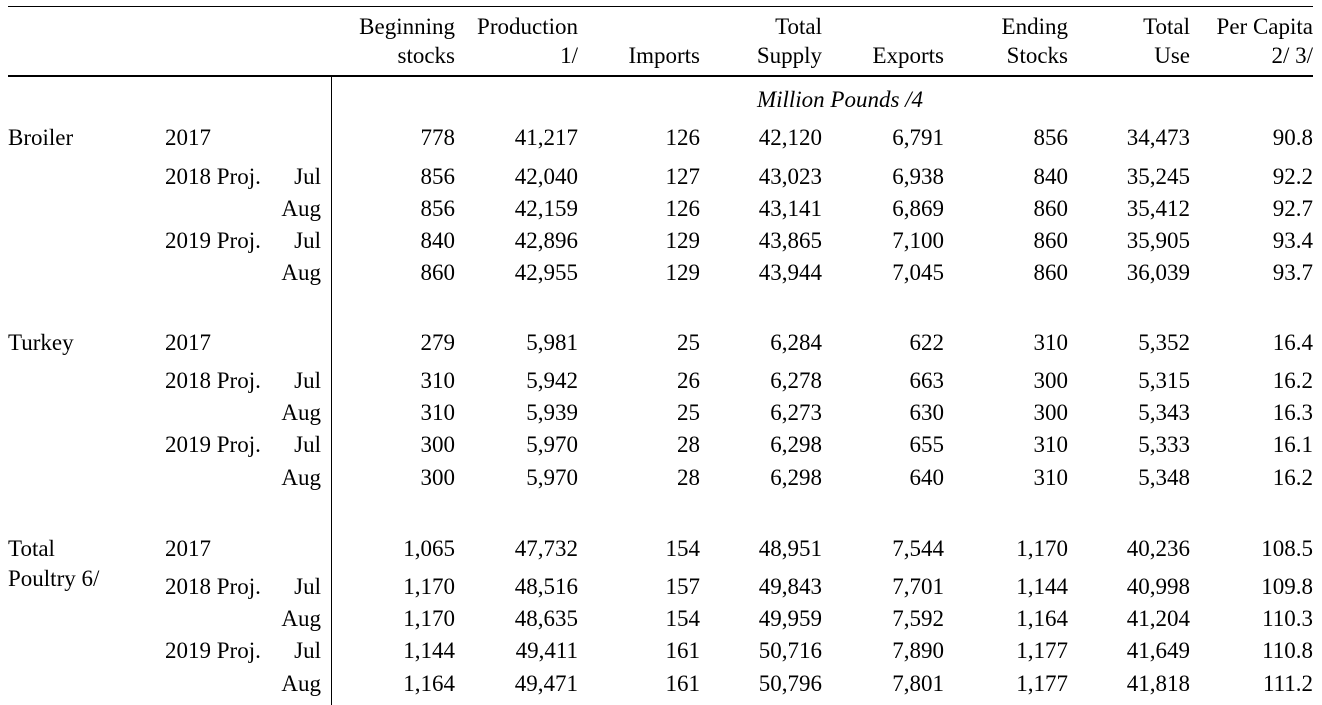 The height and width of the screenshot is (705, 1322). What do you see at coordinates (213, 240) in the screenshot?
I see `row-period: 2019 Proj.` at bounding box center [213, 240].